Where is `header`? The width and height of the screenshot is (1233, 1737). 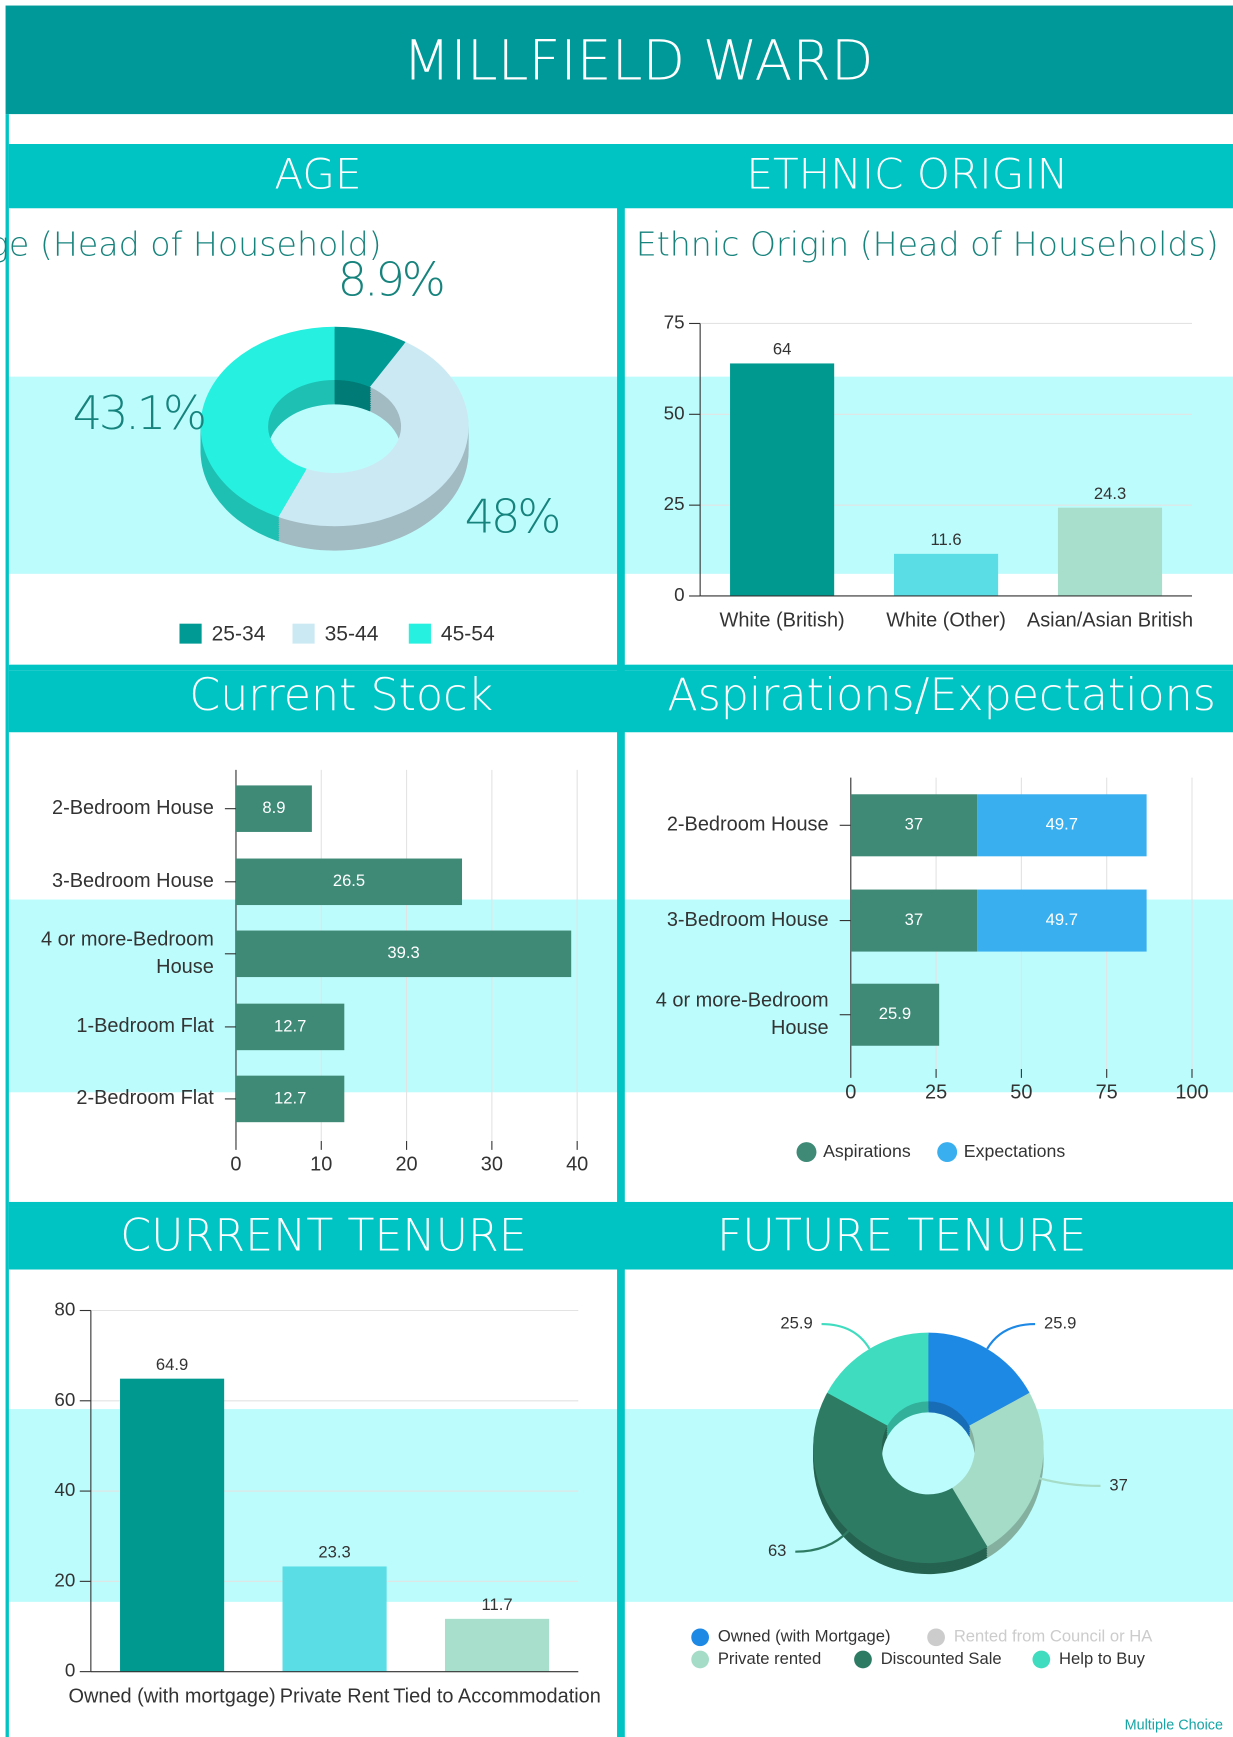 header is located at coordinates (619, 60).